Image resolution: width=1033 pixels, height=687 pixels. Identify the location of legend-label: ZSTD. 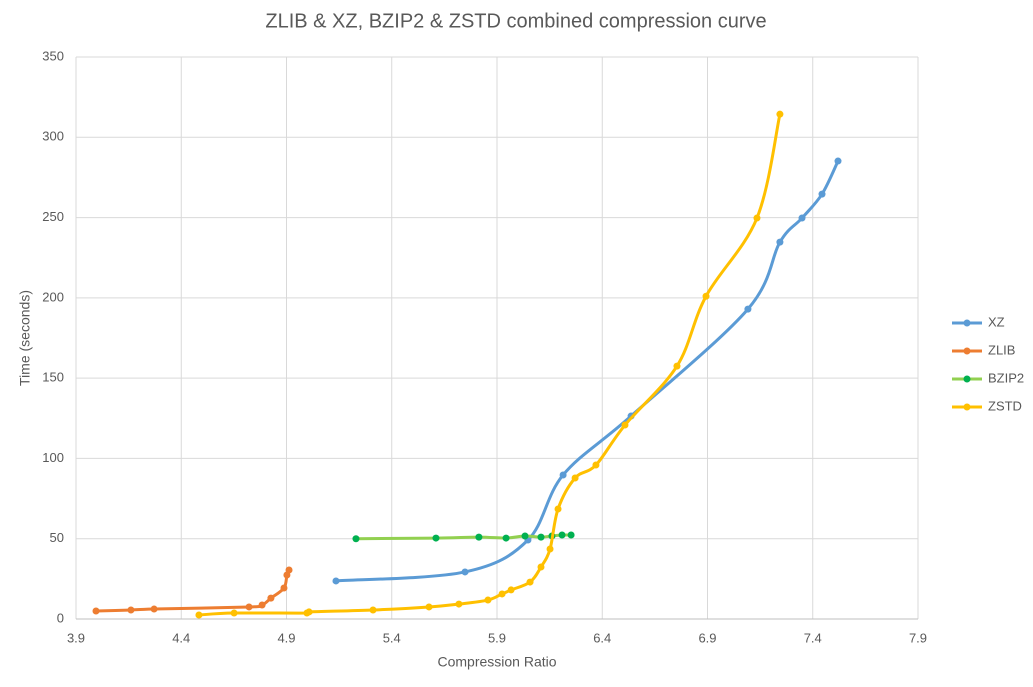
(1005, 405).